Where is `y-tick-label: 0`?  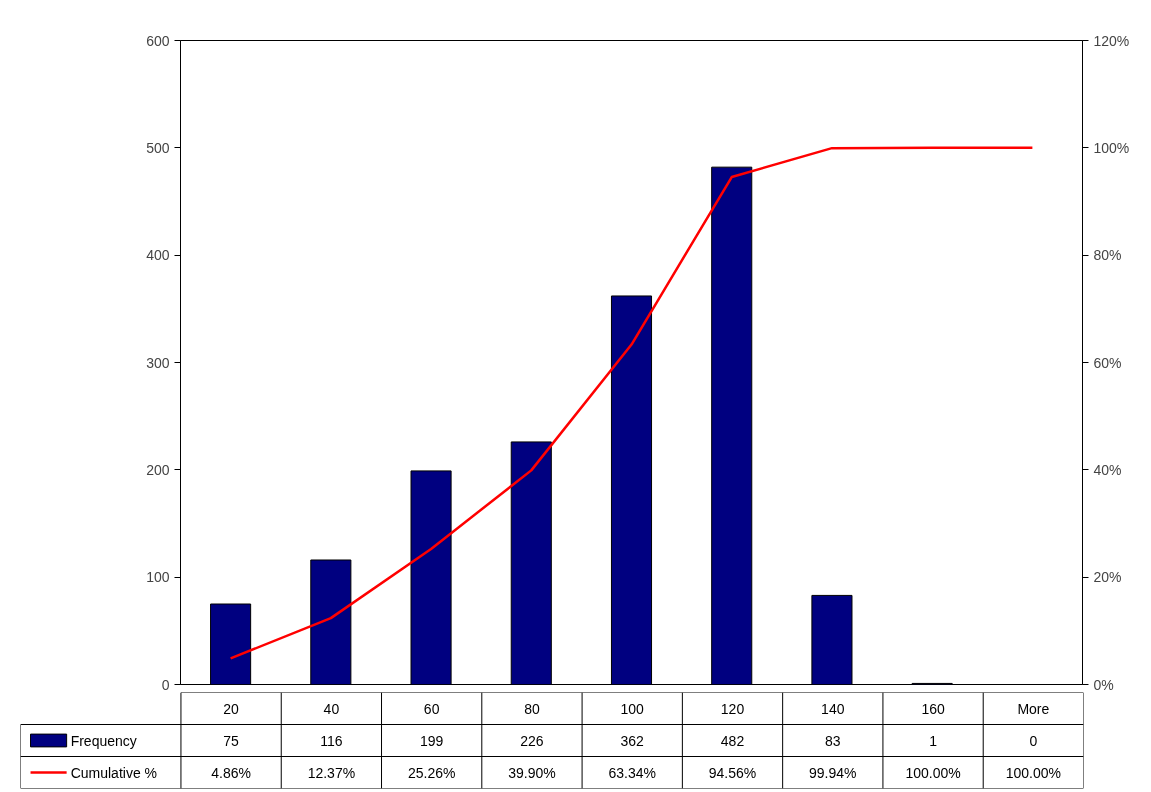 y-tick-label: 0 is located at coordinates (165, 684).